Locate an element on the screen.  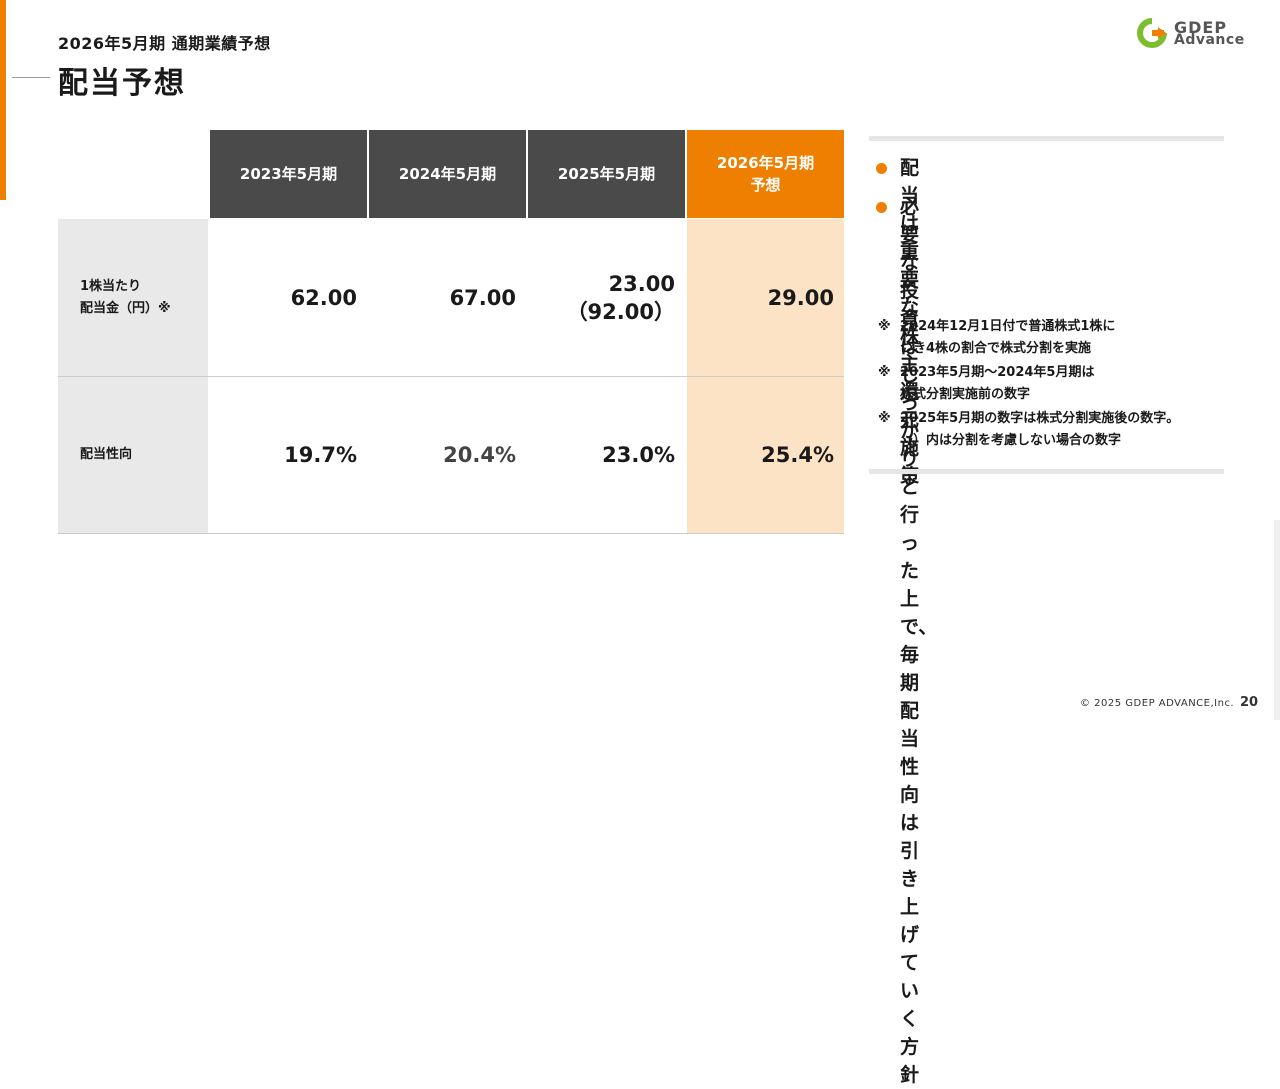
cell-payout-2024: 20.4% is located at coordinates (479, 455).